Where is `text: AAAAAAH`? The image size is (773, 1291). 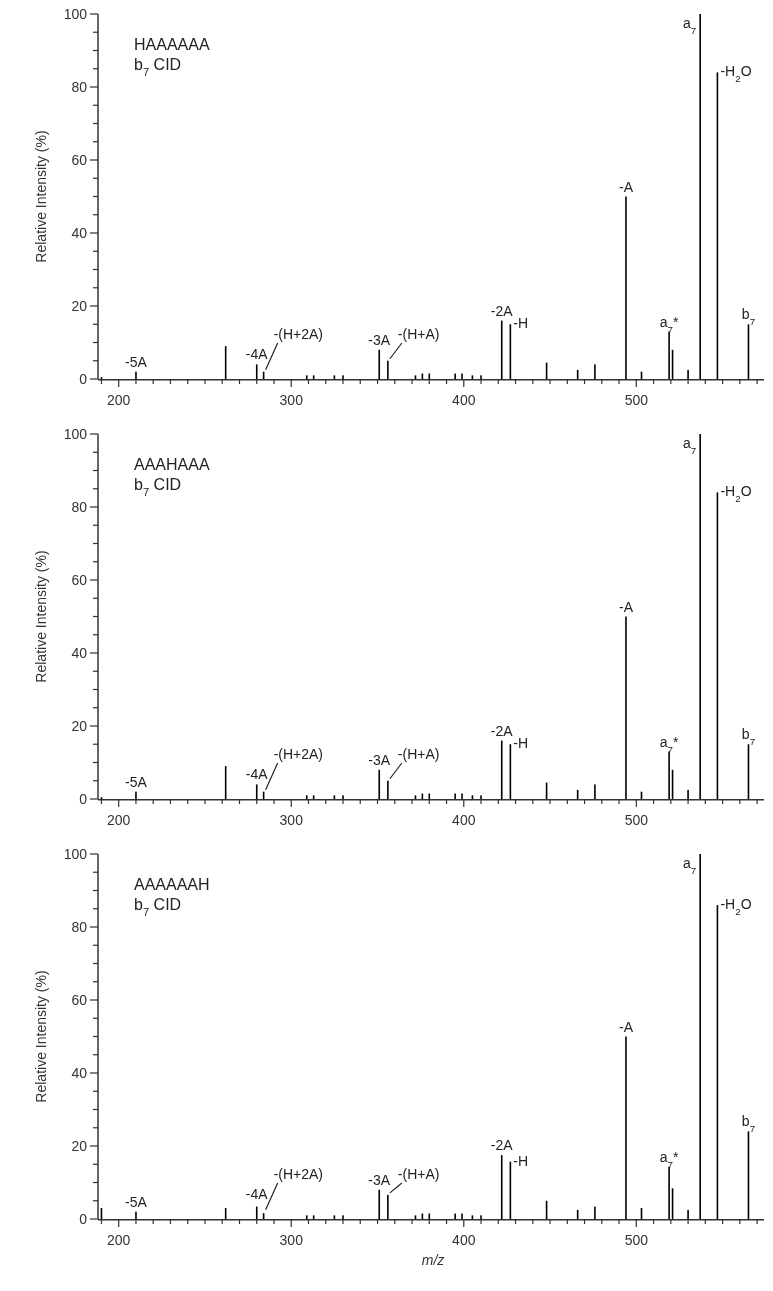 text: AAAAAAH is located at coordinates (172, 884).